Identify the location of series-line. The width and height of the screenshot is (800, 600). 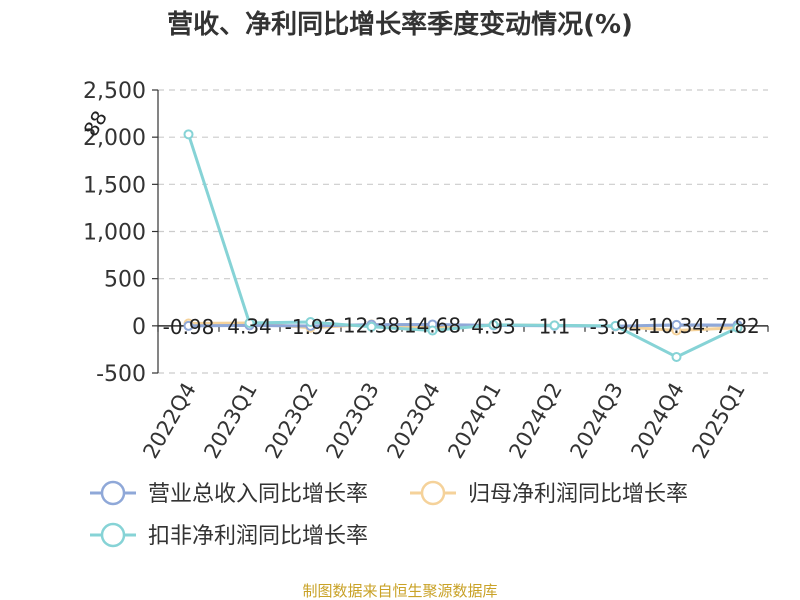
(463, 325).